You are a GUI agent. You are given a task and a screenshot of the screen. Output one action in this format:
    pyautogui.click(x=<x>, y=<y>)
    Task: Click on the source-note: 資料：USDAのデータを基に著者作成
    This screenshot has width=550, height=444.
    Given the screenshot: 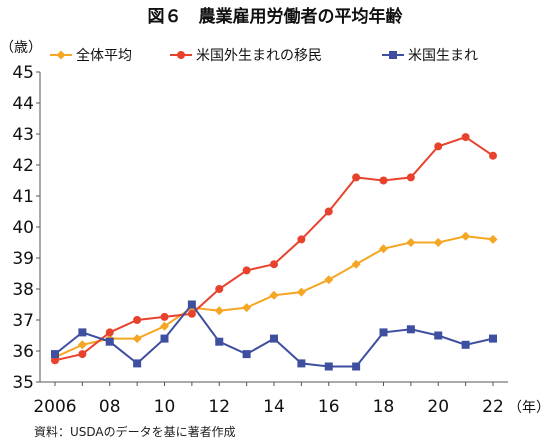 What is the action you would take?
    pyautogui.click(x=135, y=431)
    